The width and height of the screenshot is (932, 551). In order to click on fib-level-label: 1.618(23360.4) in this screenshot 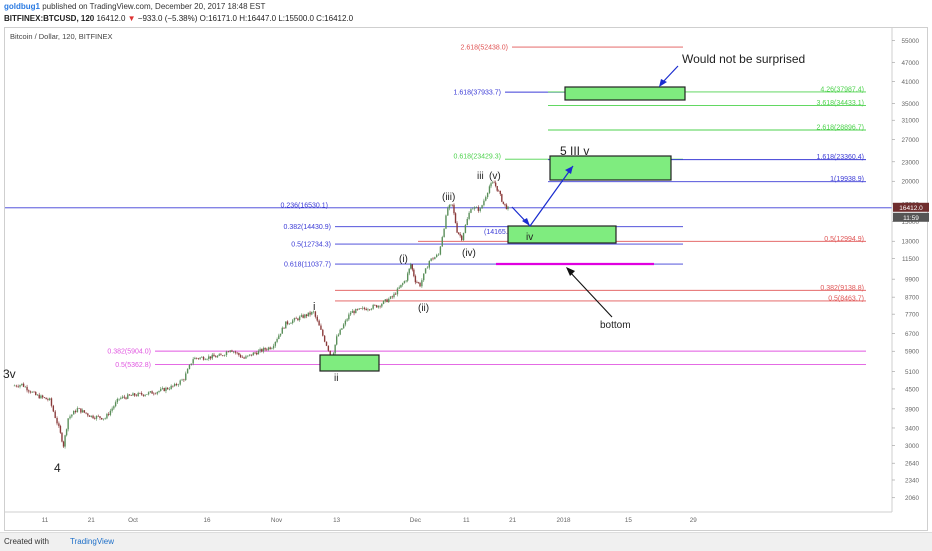, I will do `click(840, 157)`.